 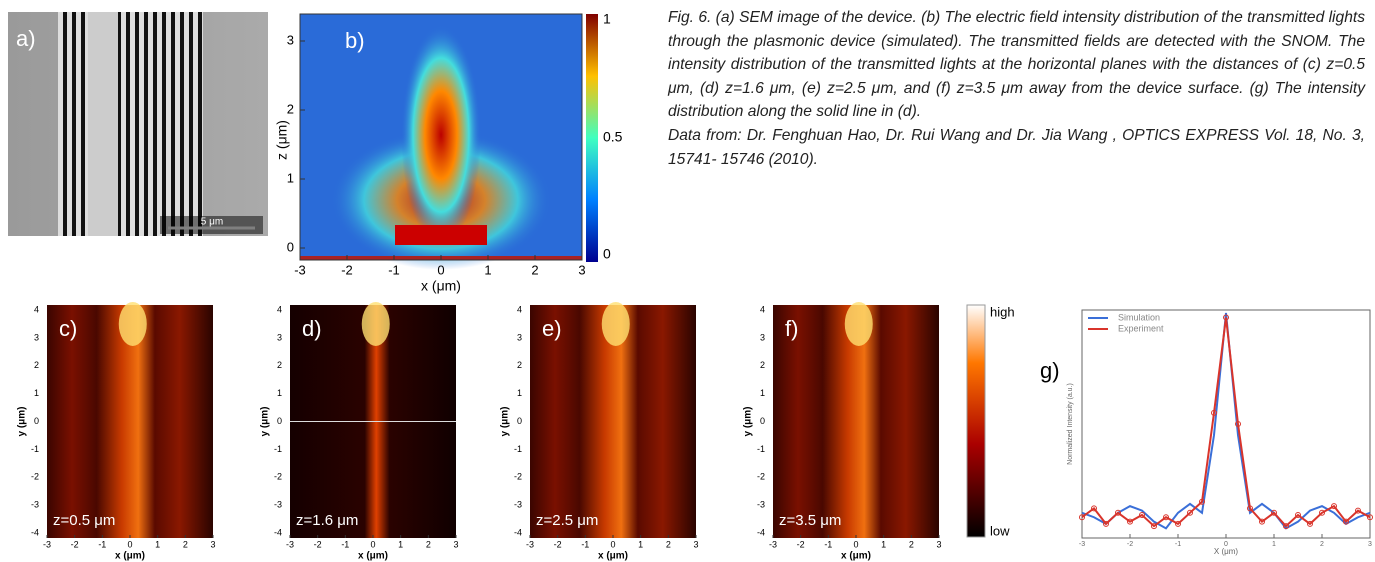 What do you see at coordinates (441, 135) in the screenshot?
I see `field-focus` at bounding box center [441, 135].